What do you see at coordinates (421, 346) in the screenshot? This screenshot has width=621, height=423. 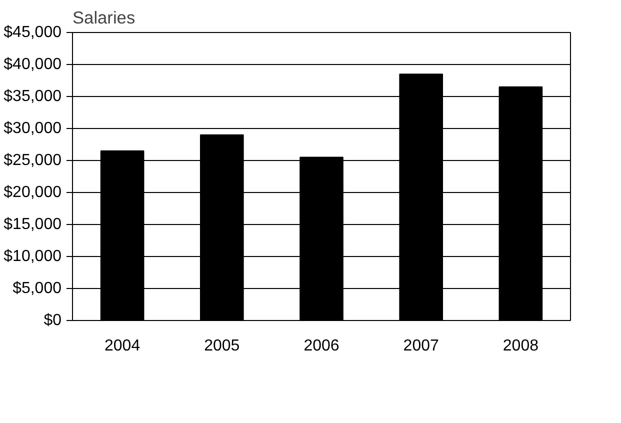 I see `x-tick-label: 2007` at bounding box center [421, 346].